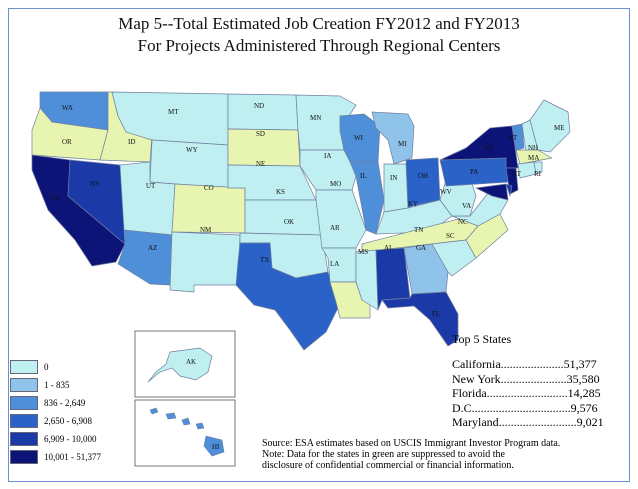  What do you see at coordinates (206, 230) in the screenshot?
I see `label-NM: NM` at bounding box center [206, 230].